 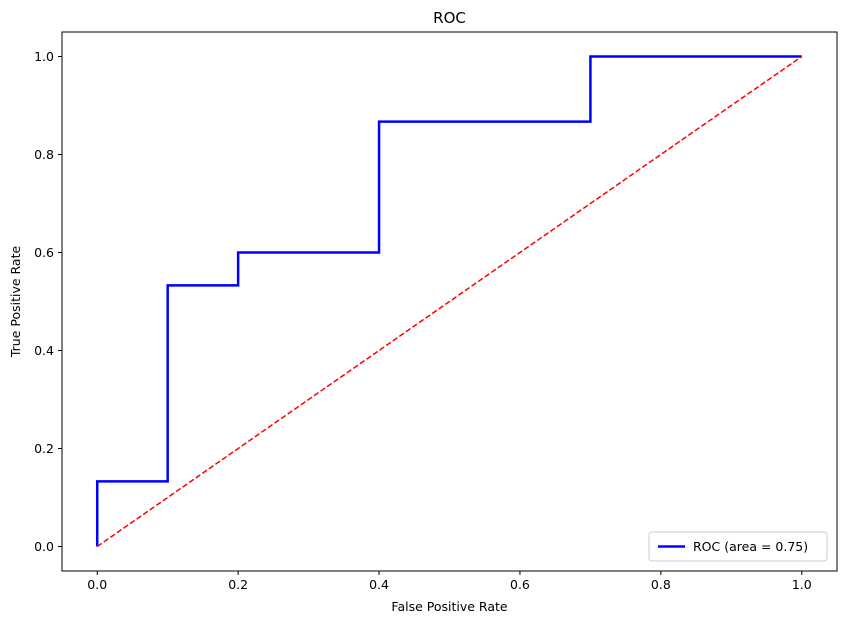 What do you see at coordinates (238, 584) in the screenshot?
I see `x-tick-label: 0.2` at bounding box center [238, 584].